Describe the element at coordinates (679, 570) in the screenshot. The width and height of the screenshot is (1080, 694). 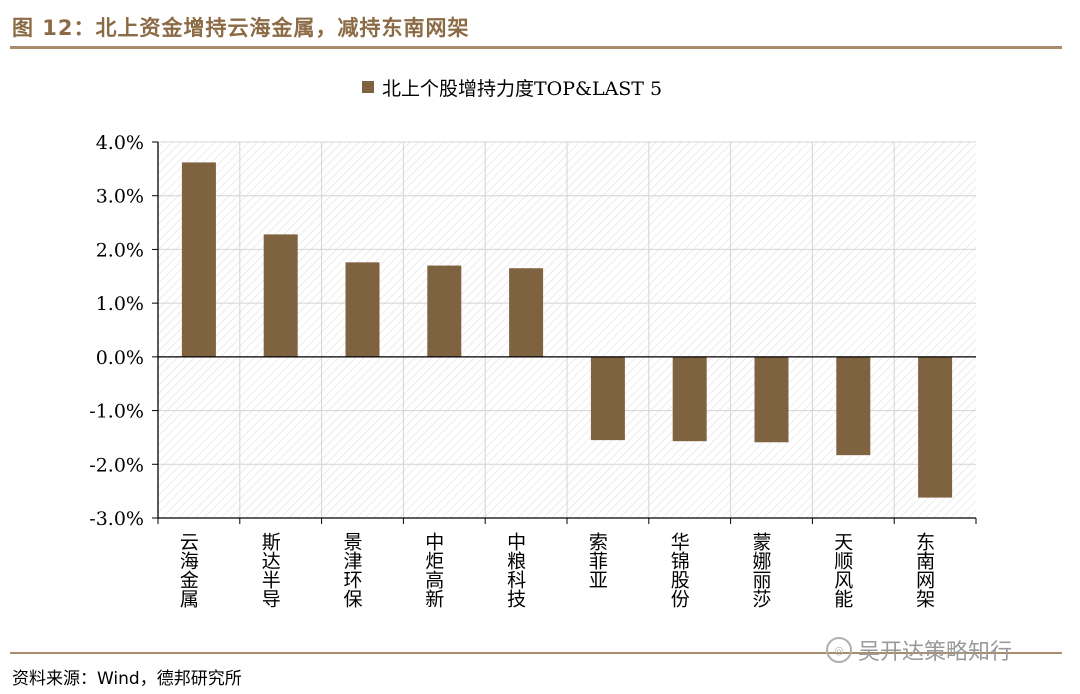
I see `x-tick-label: 华锦股份` at that location.